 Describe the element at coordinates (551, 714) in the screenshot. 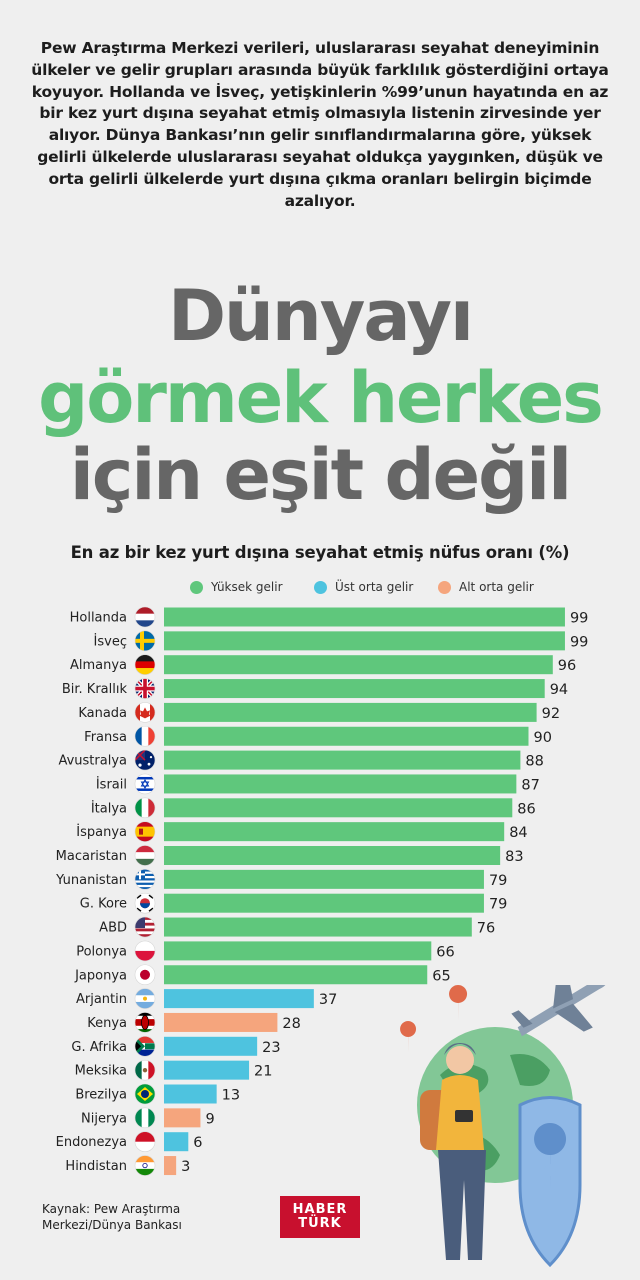

I see `data-label: 92` at that location.